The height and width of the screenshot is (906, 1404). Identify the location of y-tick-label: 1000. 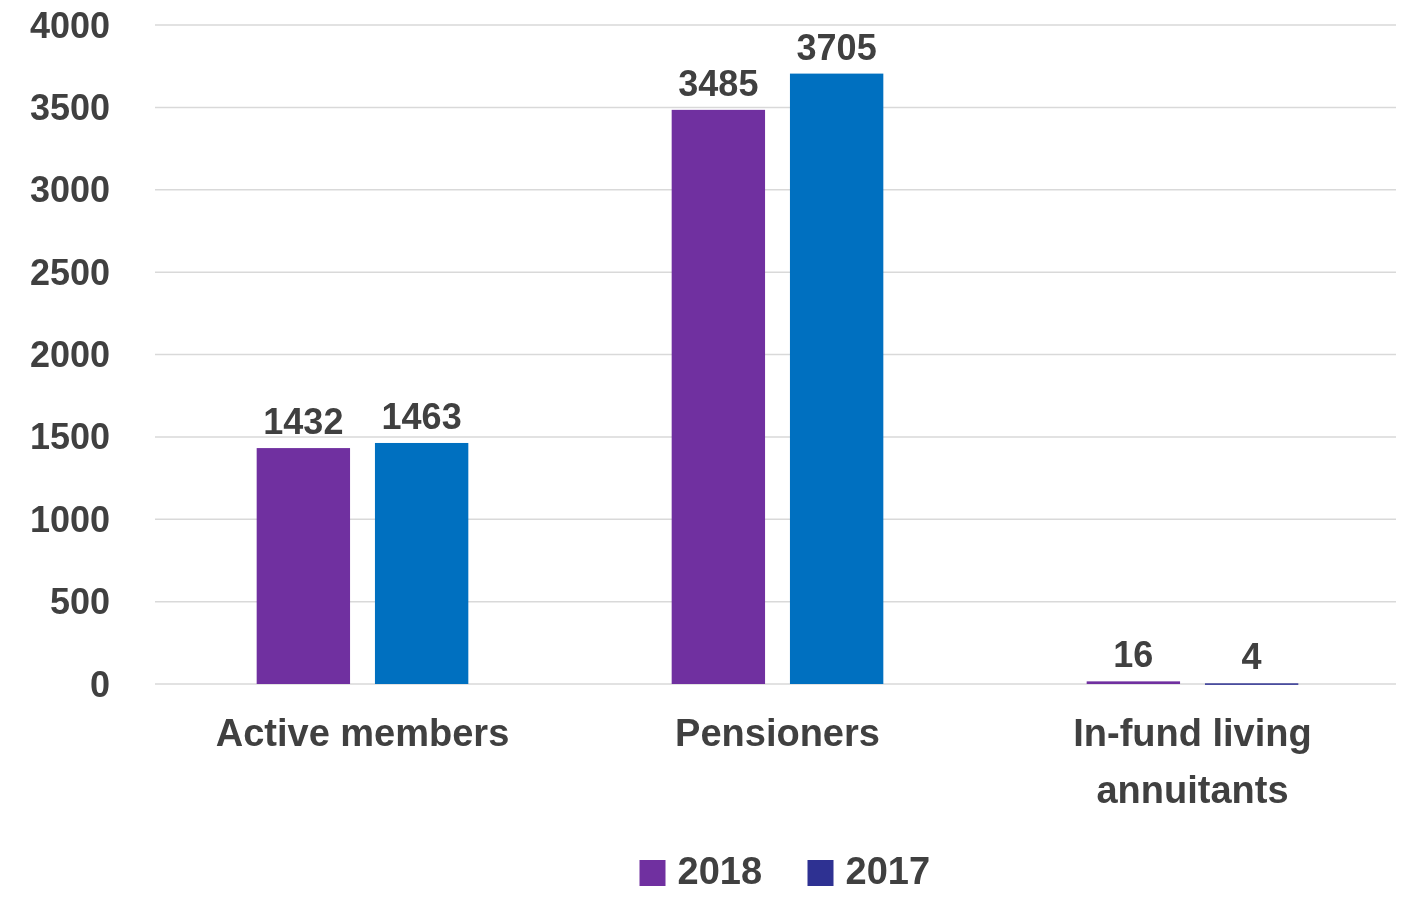
(69, 519).